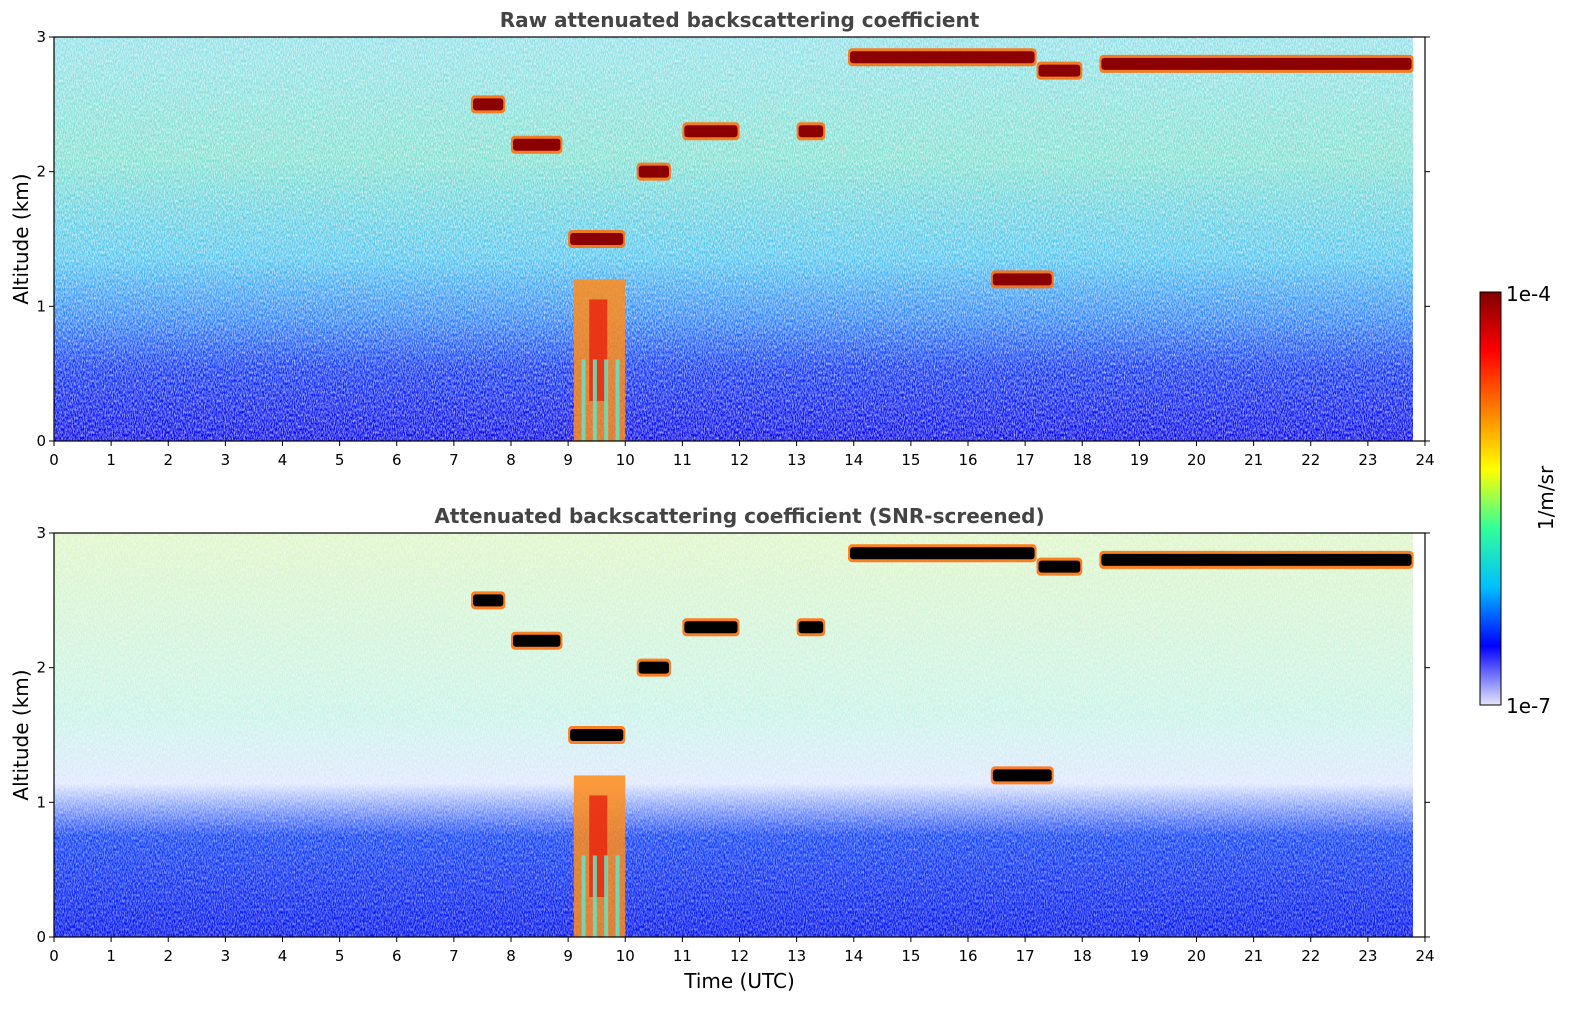  I want to click on y-axis-label: Altitude (km), so click(21, 734).